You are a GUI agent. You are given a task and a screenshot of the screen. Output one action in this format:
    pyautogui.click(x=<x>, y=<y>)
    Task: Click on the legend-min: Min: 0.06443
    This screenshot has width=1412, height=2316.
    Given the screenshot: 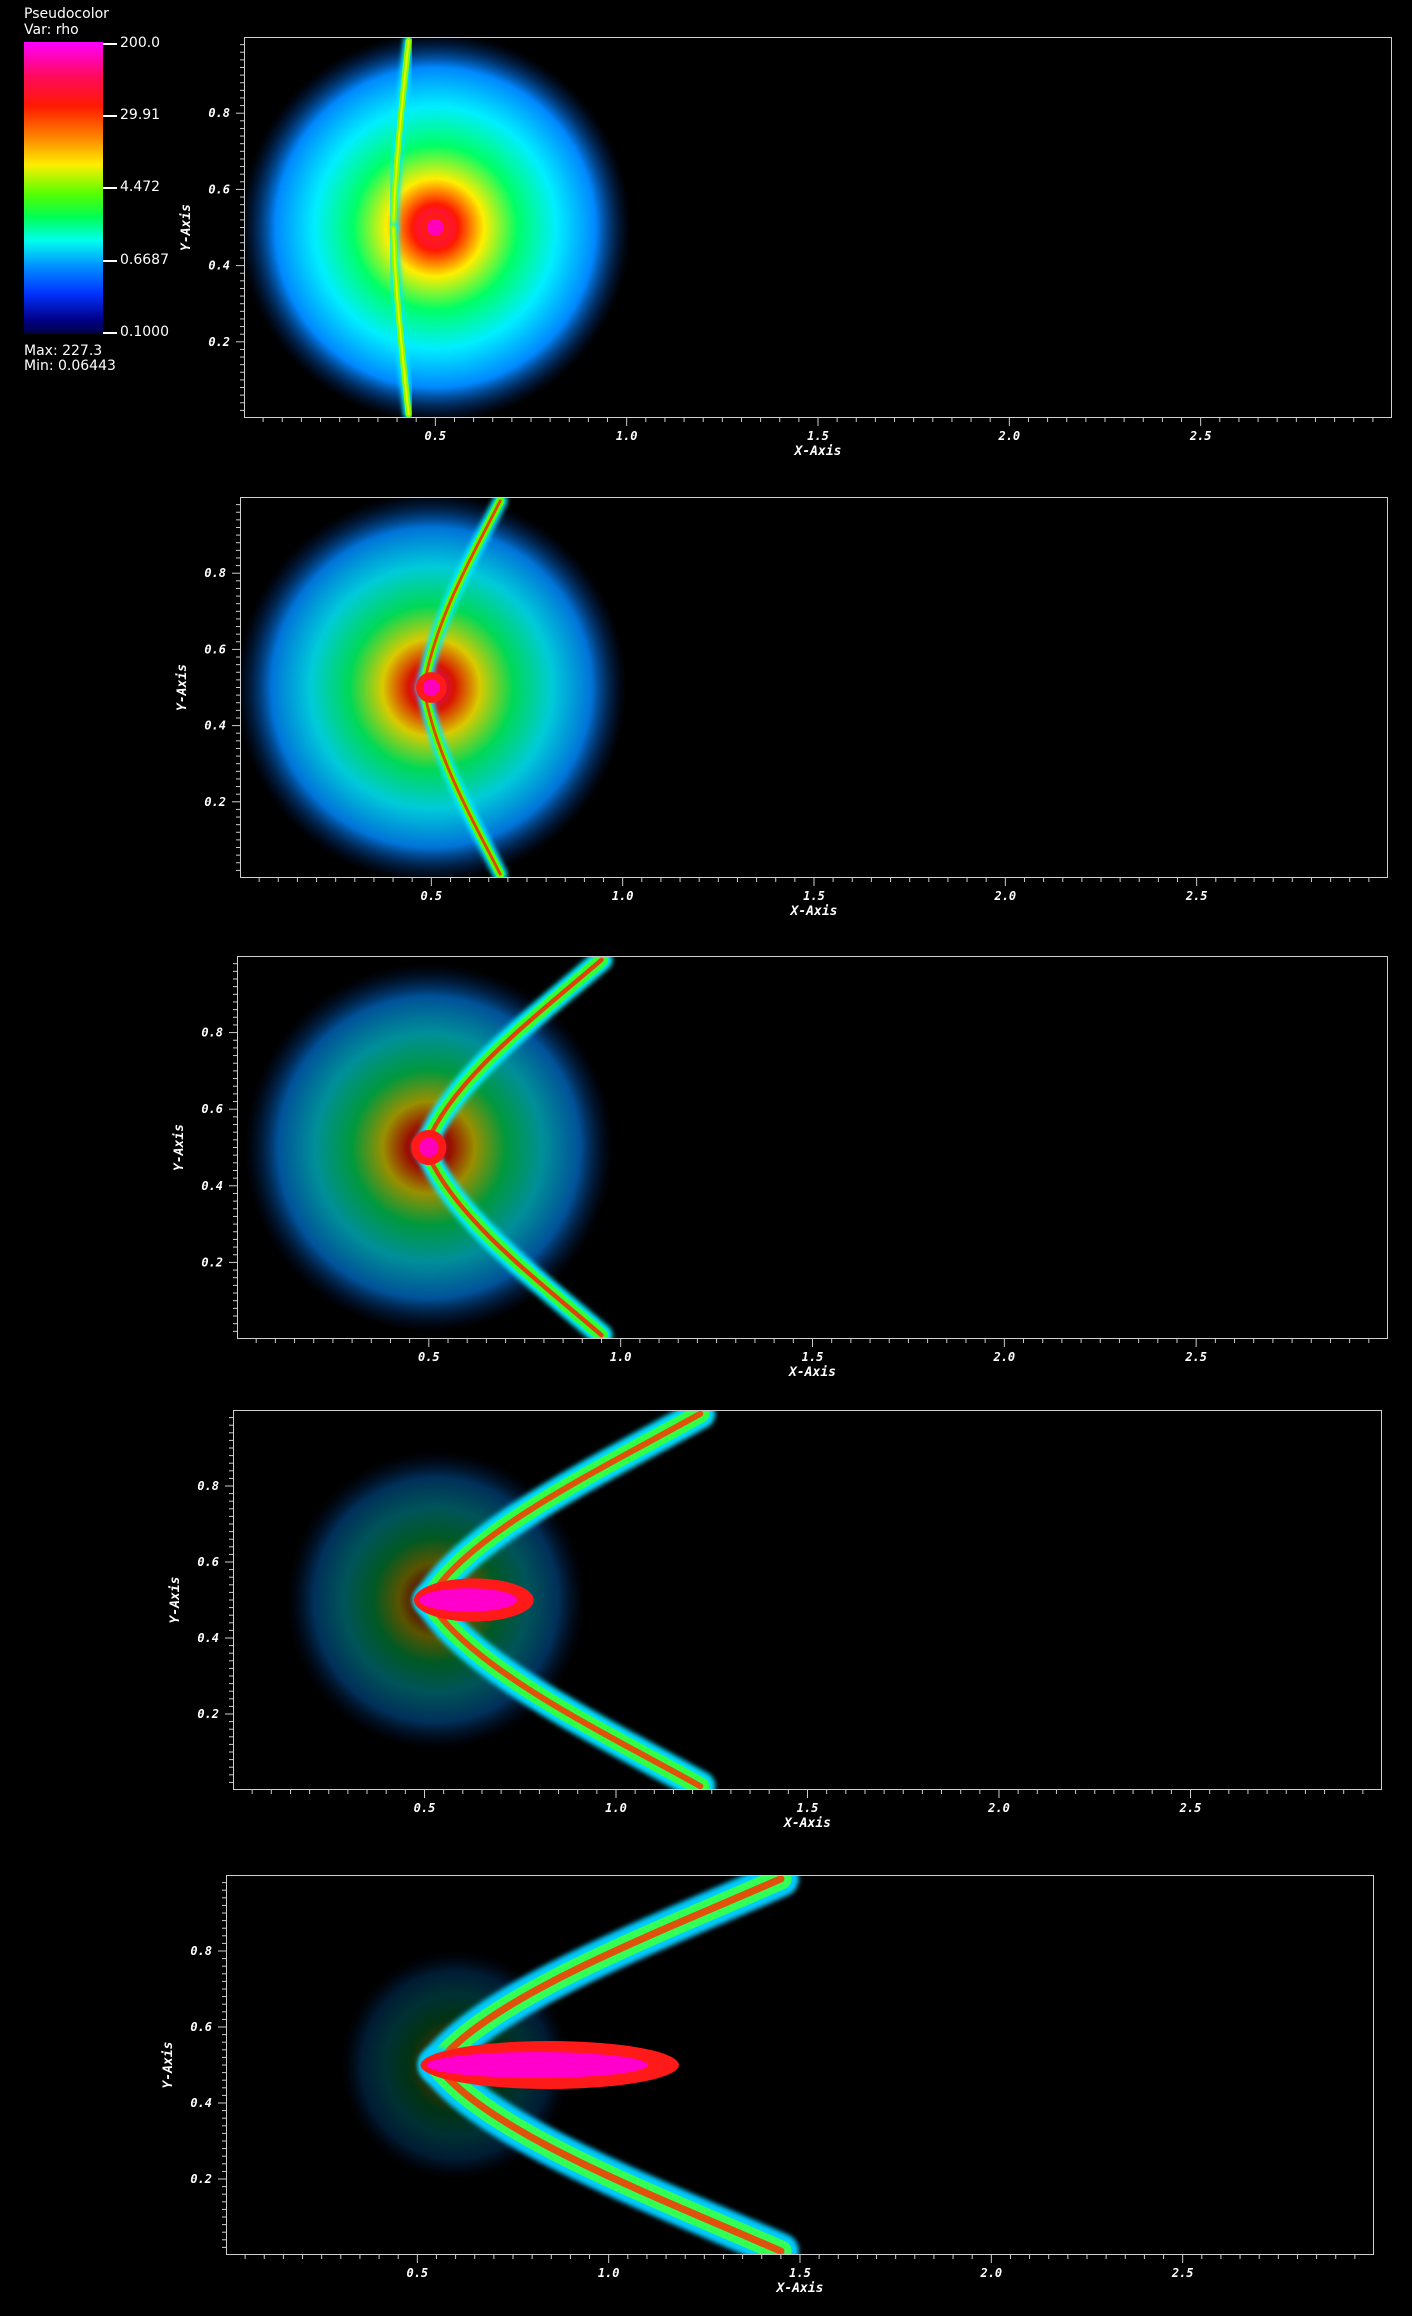 What is the action you would take?
    pyautogui.click(x=70, y=366)
    